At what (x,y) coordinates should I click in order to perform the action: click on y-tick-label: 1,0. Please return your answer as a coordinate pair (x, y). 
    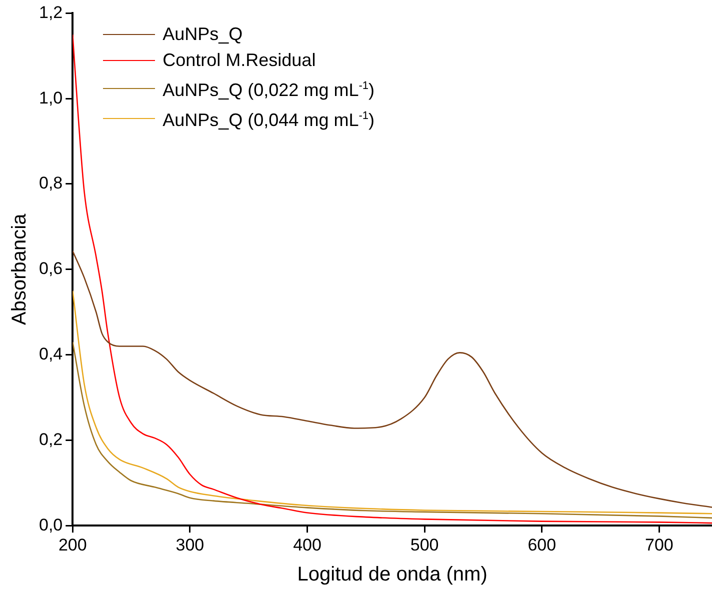
    Looking at the image, I should click on (50, 98).